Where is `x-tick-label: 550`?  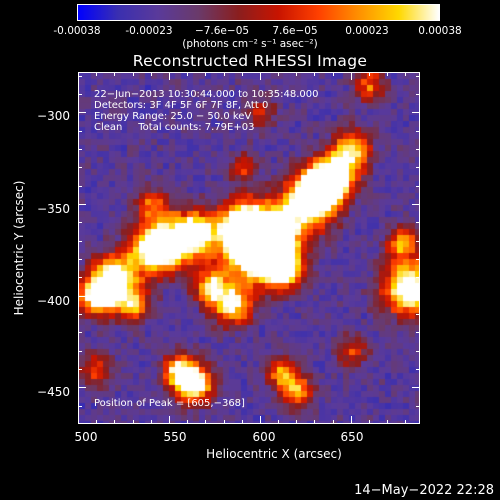 x-tick-label: 550 is located at coordinates (175, 437).